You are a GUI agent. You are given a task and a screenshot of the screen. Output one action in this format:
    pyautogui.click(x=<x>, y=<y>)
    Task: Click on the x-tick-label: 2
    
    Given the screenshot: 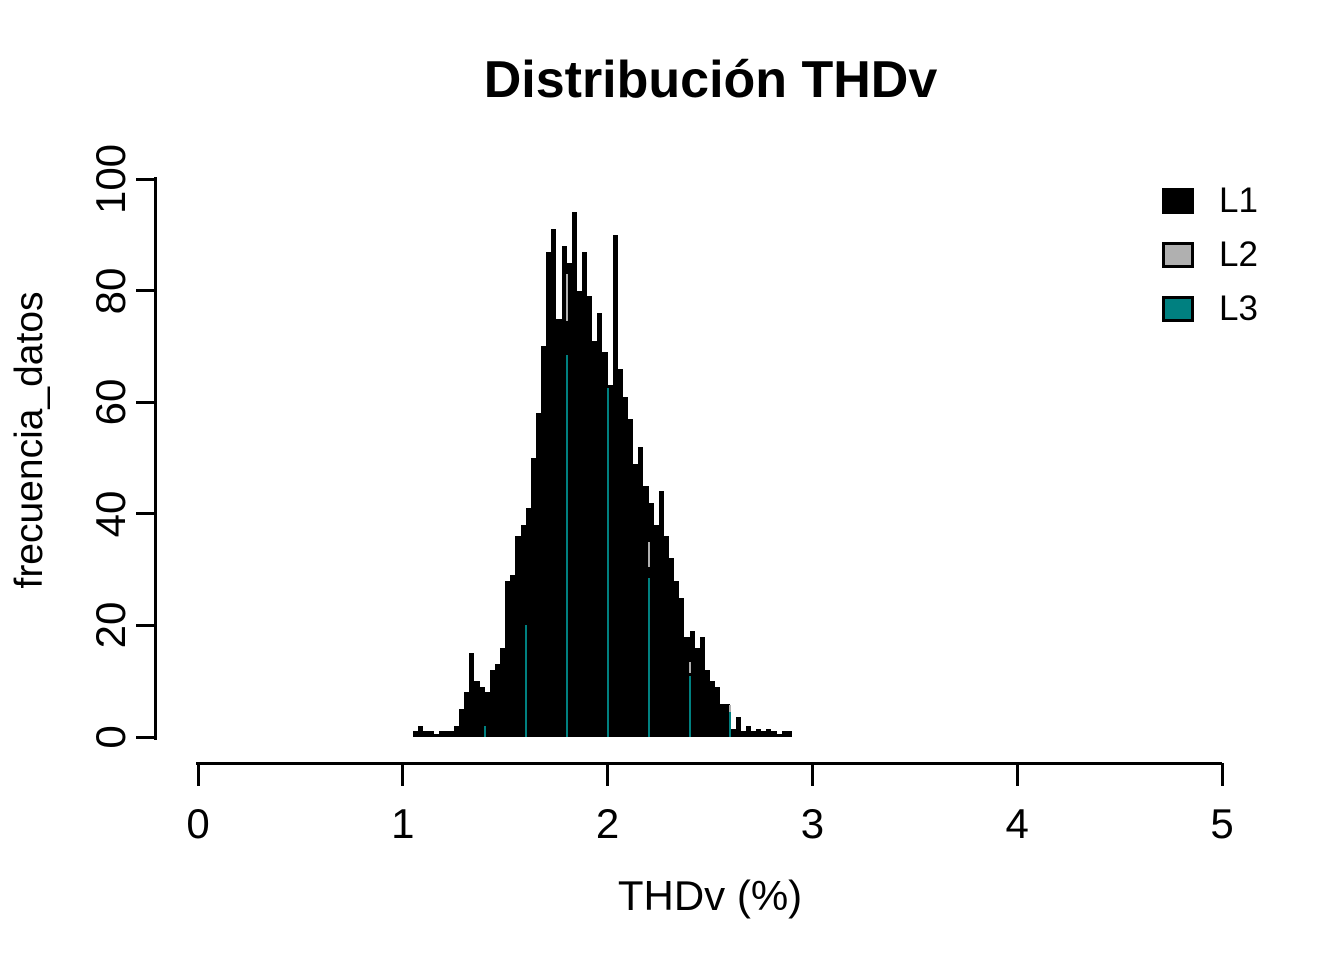 What is the action you would take?
    pyautogui.click(x=607, y=823)
    